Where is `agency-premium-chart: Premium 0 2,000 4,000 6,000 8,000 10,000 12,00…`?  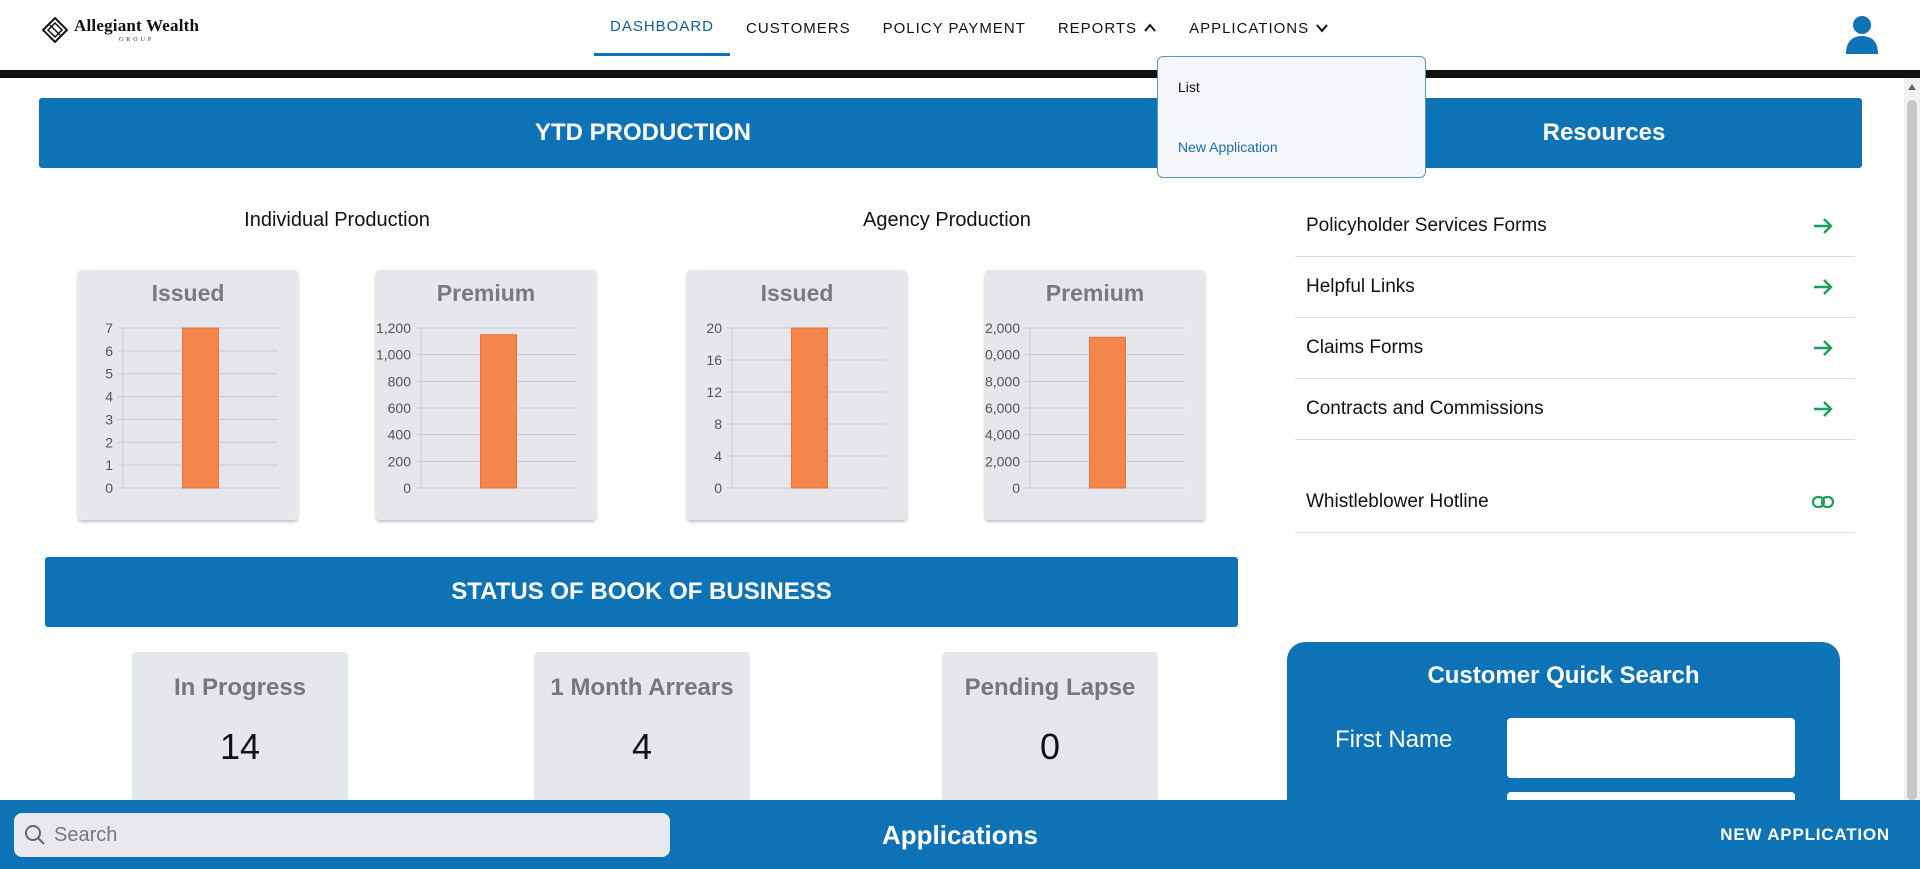 agency-premium-chart: Premium 0 2,000 4,000 6,000 8,000 10,000 12,00… is located at coordinates (1095, 395).